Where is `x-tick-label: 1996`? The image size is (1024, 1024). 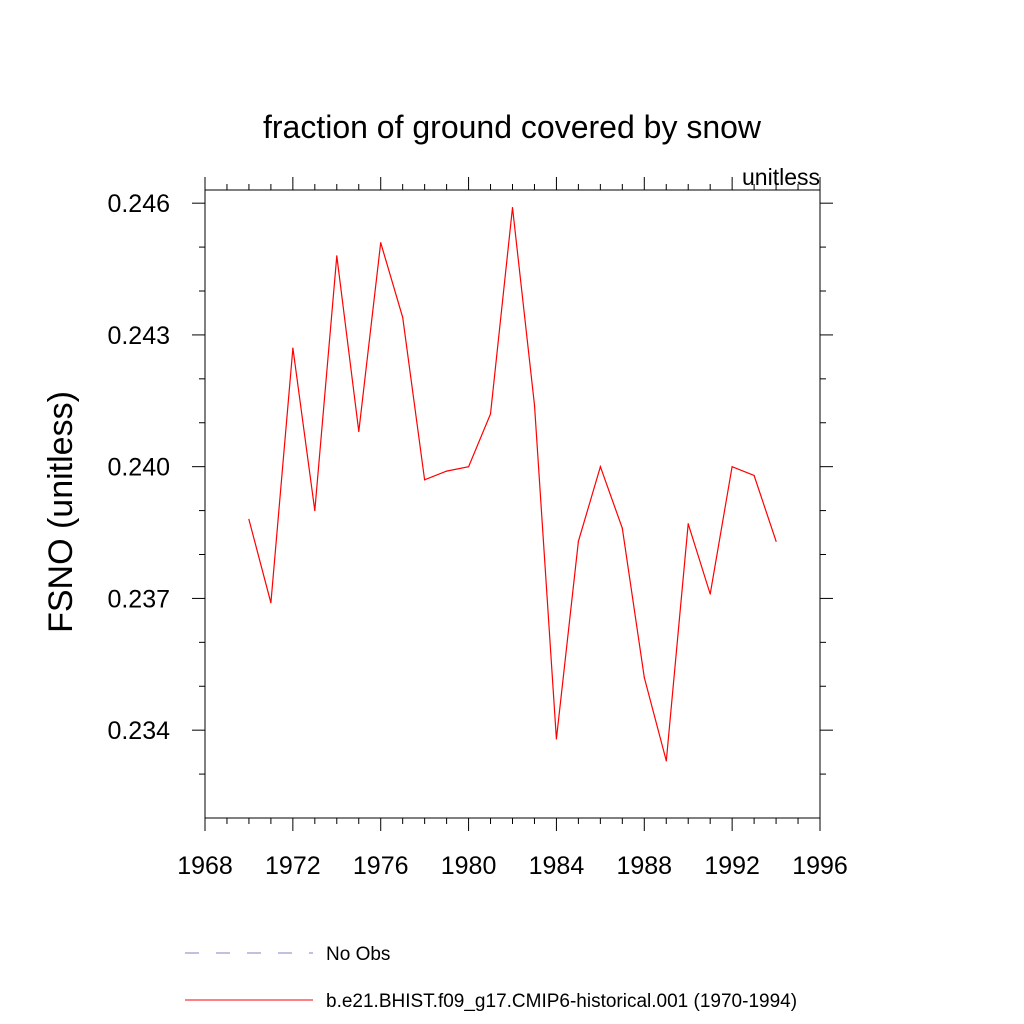
x-tick-label: 1996 is located at coordinates (820, 866).